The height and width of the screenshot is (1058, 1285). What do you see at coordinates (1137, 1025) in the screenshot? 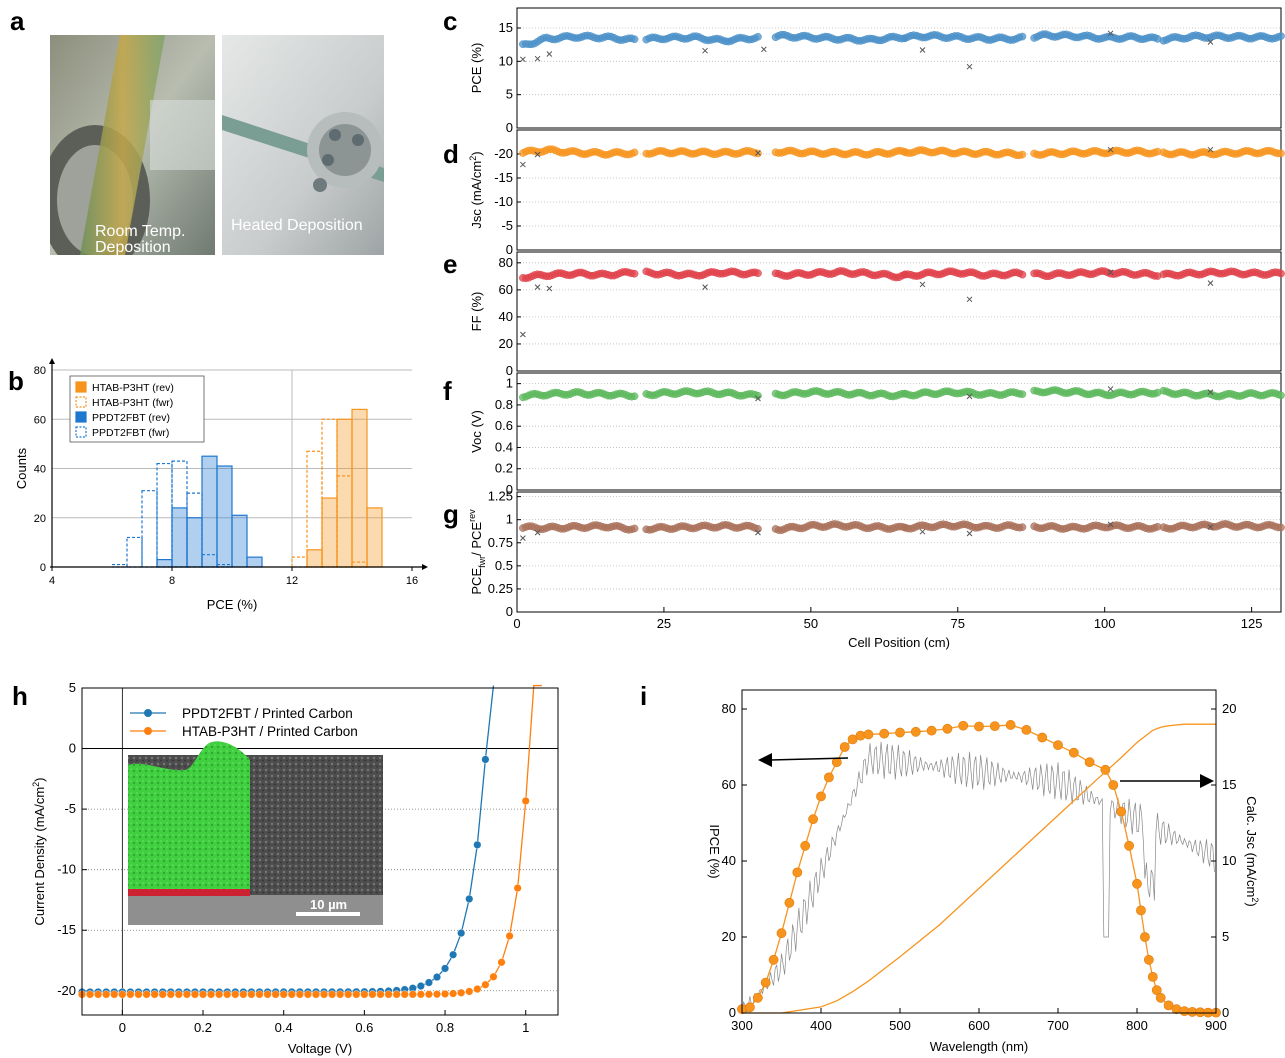
I see `tick-label-i-x: 800` at bounding box center [1137, 1025].